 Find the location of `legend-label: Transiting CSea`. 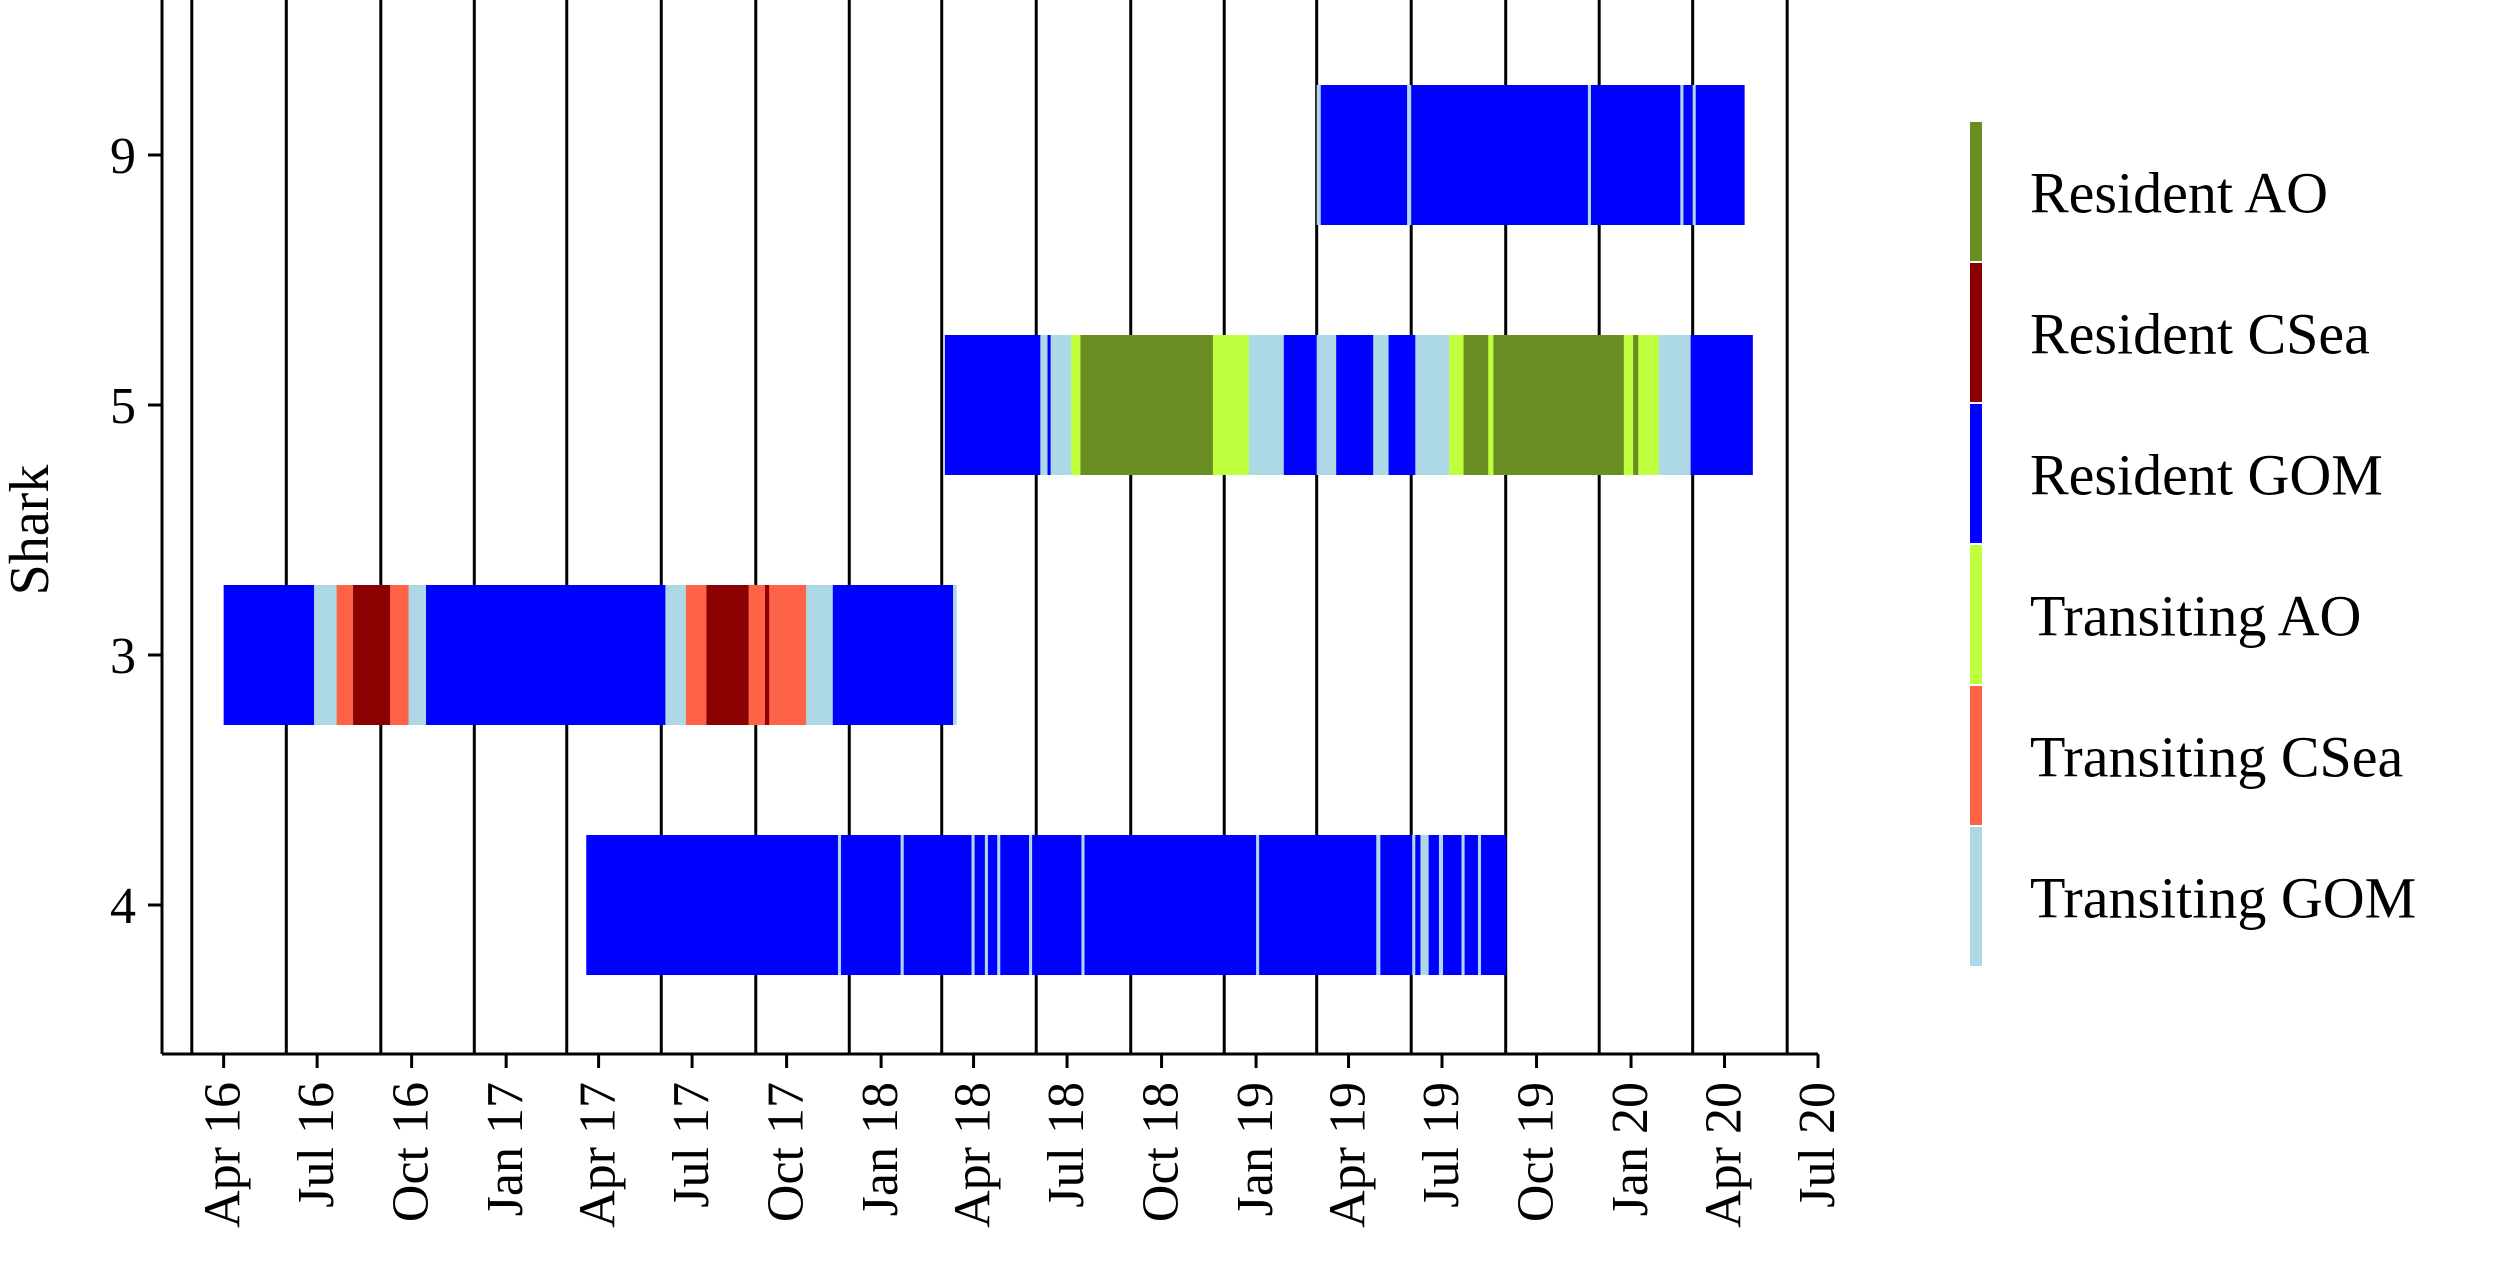

legend-label: Transiting CSea is located at coordinates (2216, 757).